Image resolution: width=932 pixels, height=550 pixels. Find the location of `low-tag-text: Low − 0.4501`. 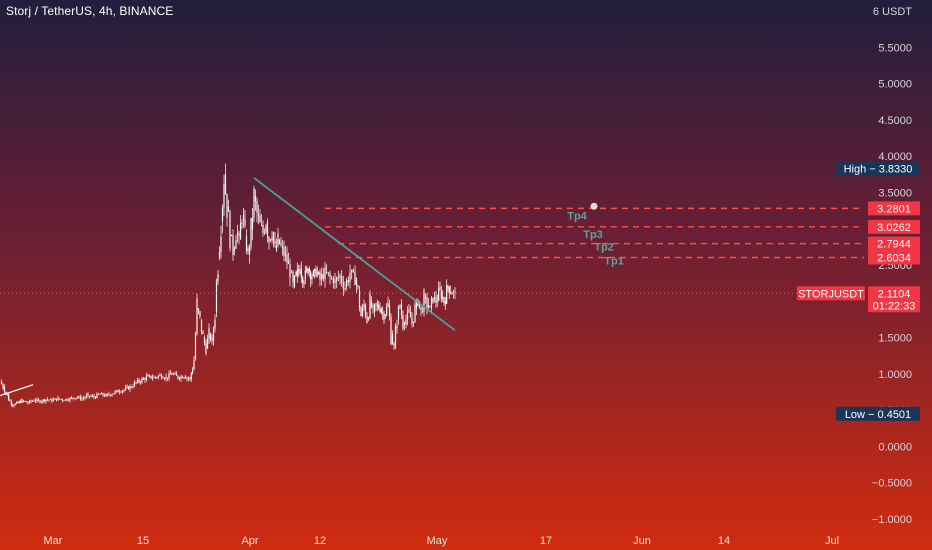

low-tag-text: Low − 0.4501 is located at coordinates (878, 415).